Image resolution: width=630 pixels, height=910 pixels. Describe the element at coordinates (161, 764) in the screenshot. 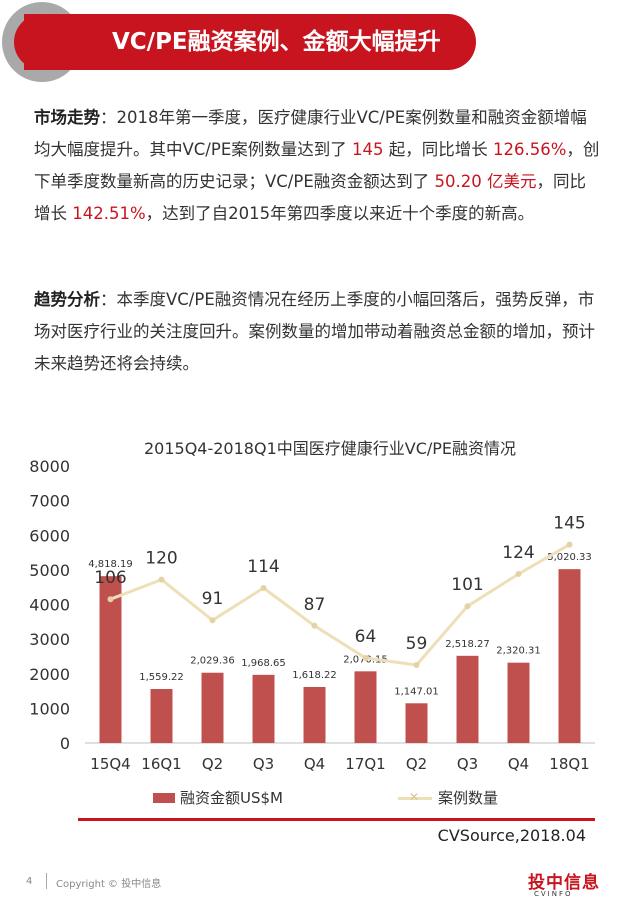

I see `x-tick-label: 16Q1` at that location.